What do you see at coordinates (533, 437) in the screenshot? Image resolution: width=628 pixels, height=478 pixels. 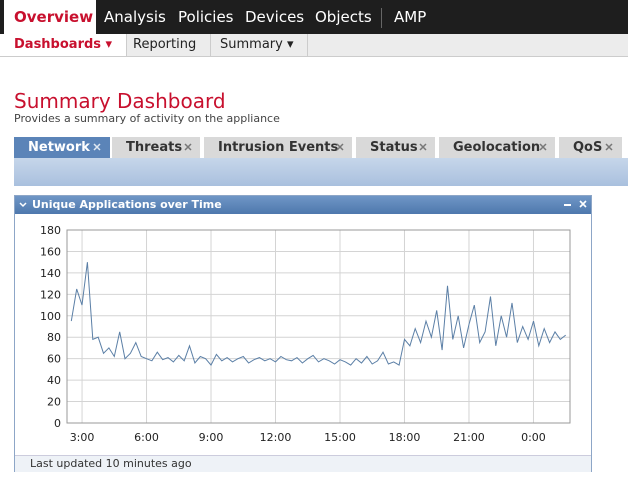 I see `x-tick-label: 0:00` at bounding box center [533, 437].